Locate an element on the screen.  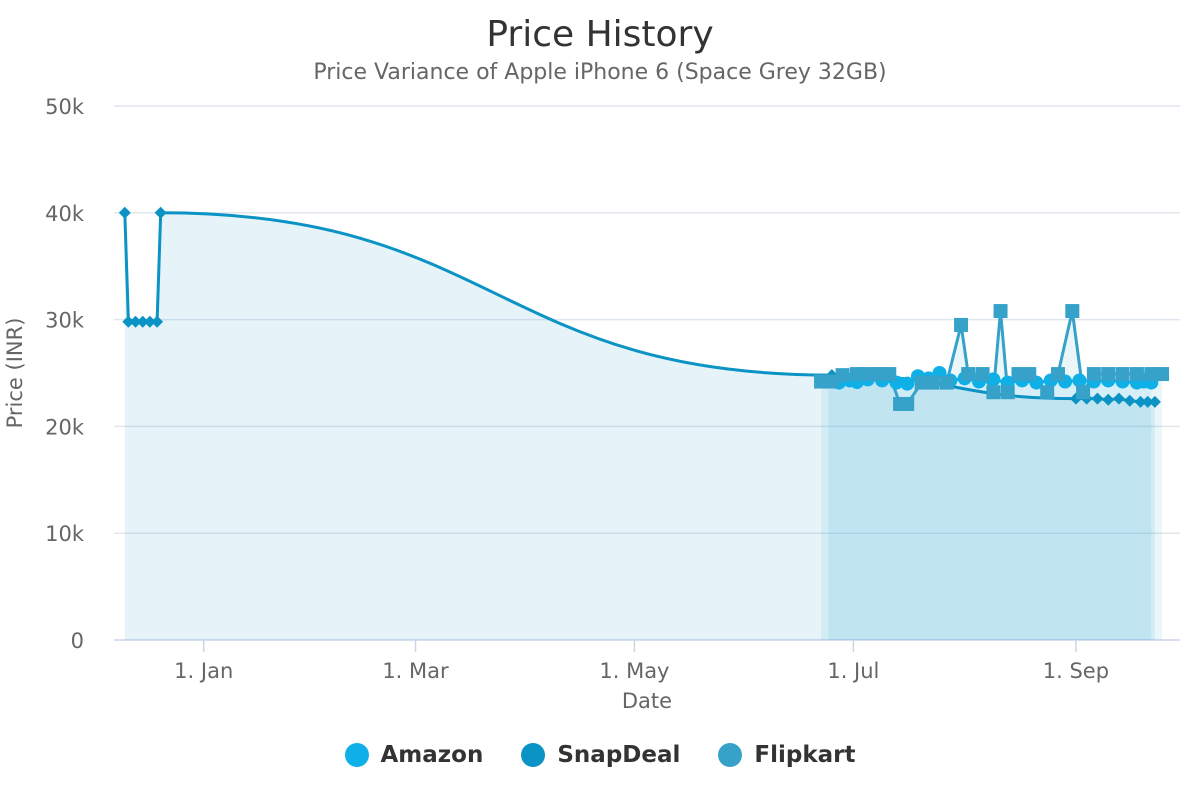
snapdeal-circle-icon is located at coordinates (533, 755).